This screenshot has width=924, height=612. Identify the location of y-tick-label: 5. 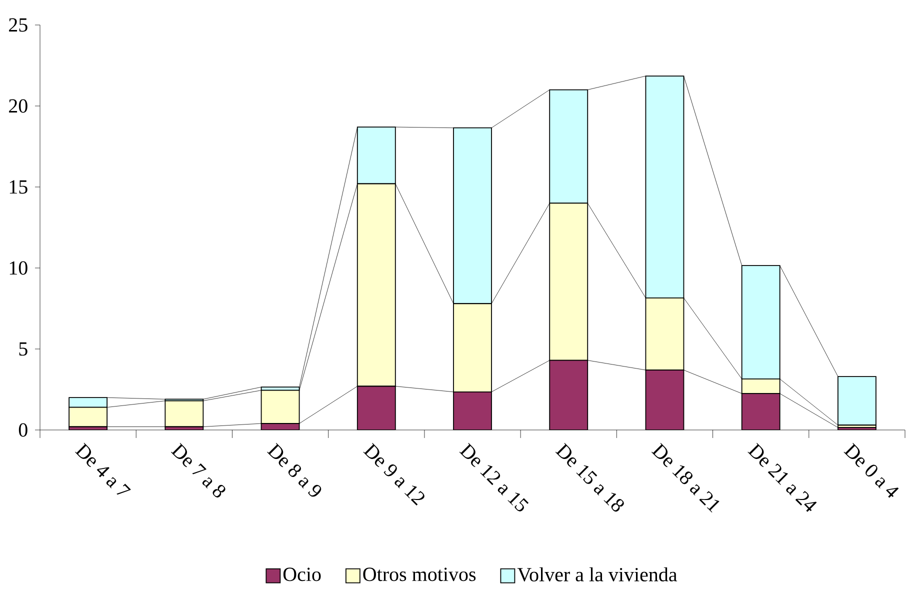
(23, 349).